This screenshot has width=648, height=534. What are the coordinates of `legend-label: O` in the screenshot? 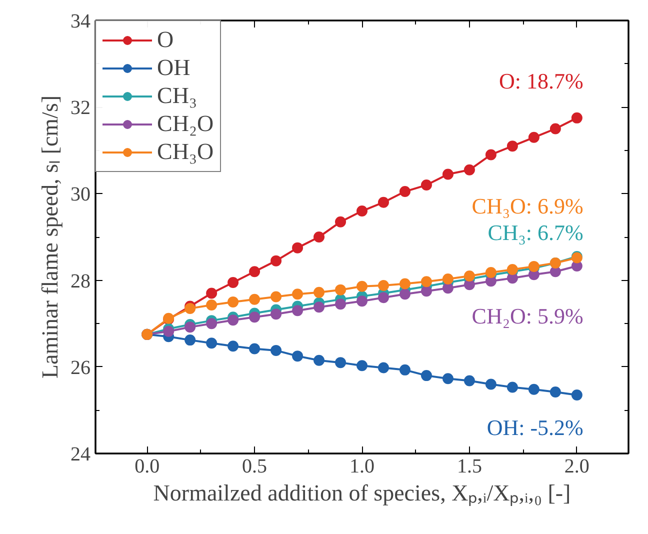 It's located at (166, 40).